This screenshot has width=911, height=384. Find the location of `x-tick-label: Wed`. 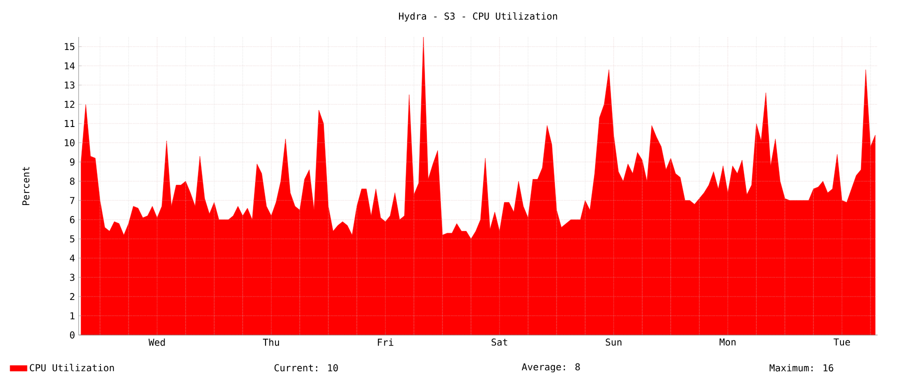

x-tick-label: Wed is located at coordinates (156, 342).